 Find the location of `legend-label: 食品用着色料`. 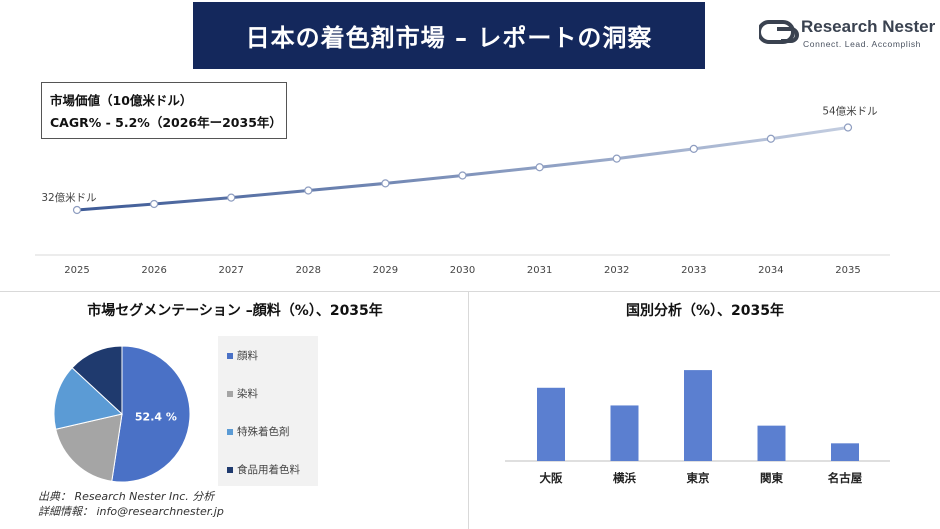

legend-label: 食品用着色料 is located at coordinates (268, 470).